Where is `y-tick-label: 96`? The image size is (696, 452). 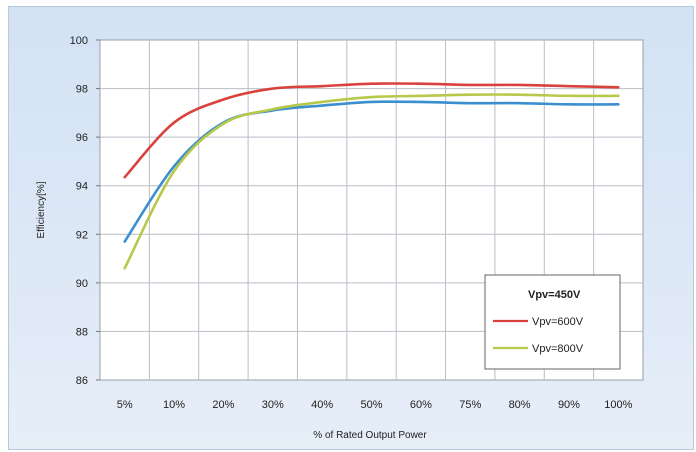 y-tick-label: 96 is located at coordinates (82, 138).